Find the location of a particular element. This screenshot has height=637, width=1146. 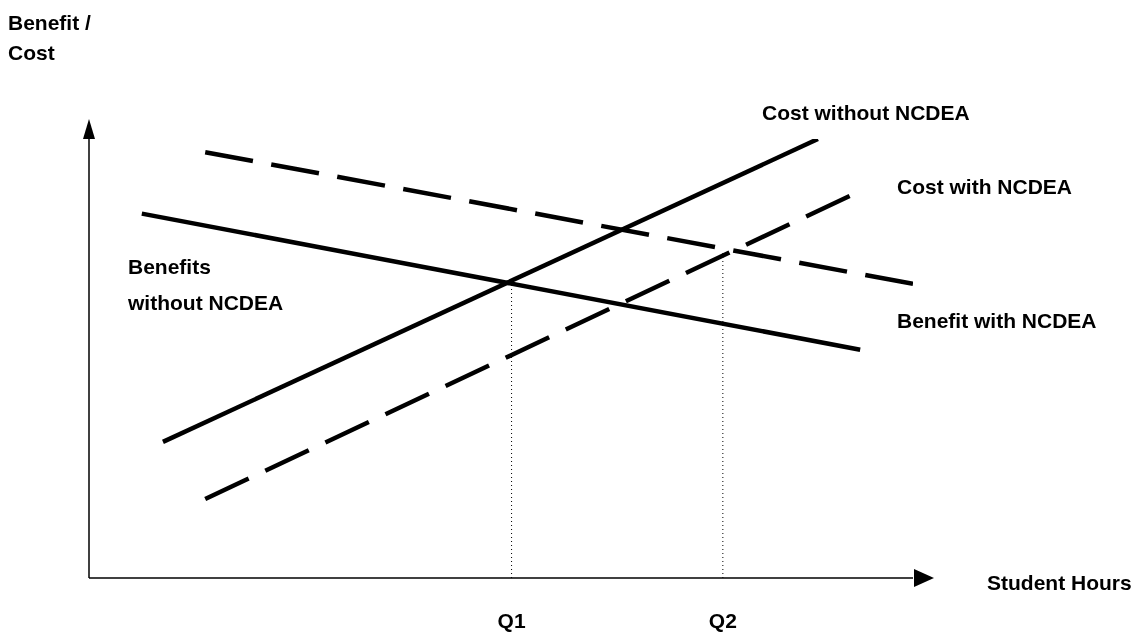

x-axis-title: Student Hours is located at coordinates (1059, 582).